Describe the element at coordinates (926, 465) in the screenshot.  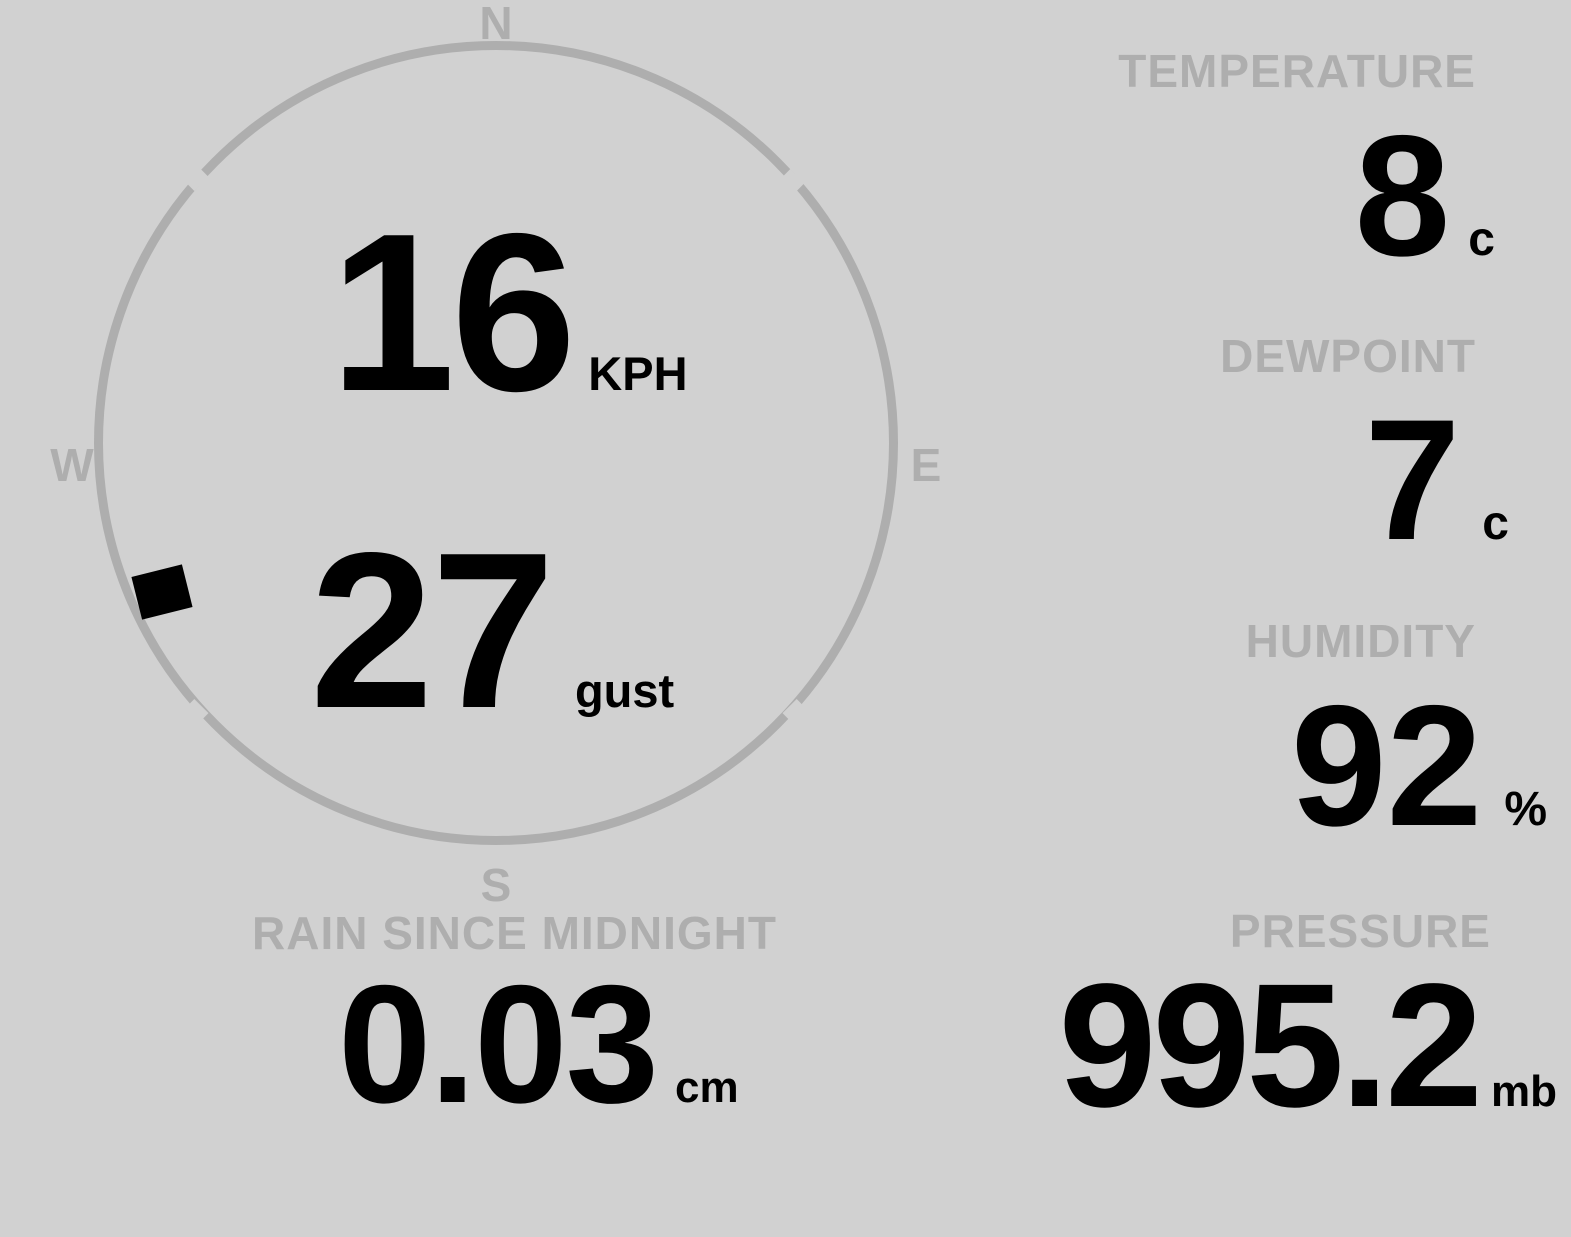
I see `compass-label-east: E` at that location.